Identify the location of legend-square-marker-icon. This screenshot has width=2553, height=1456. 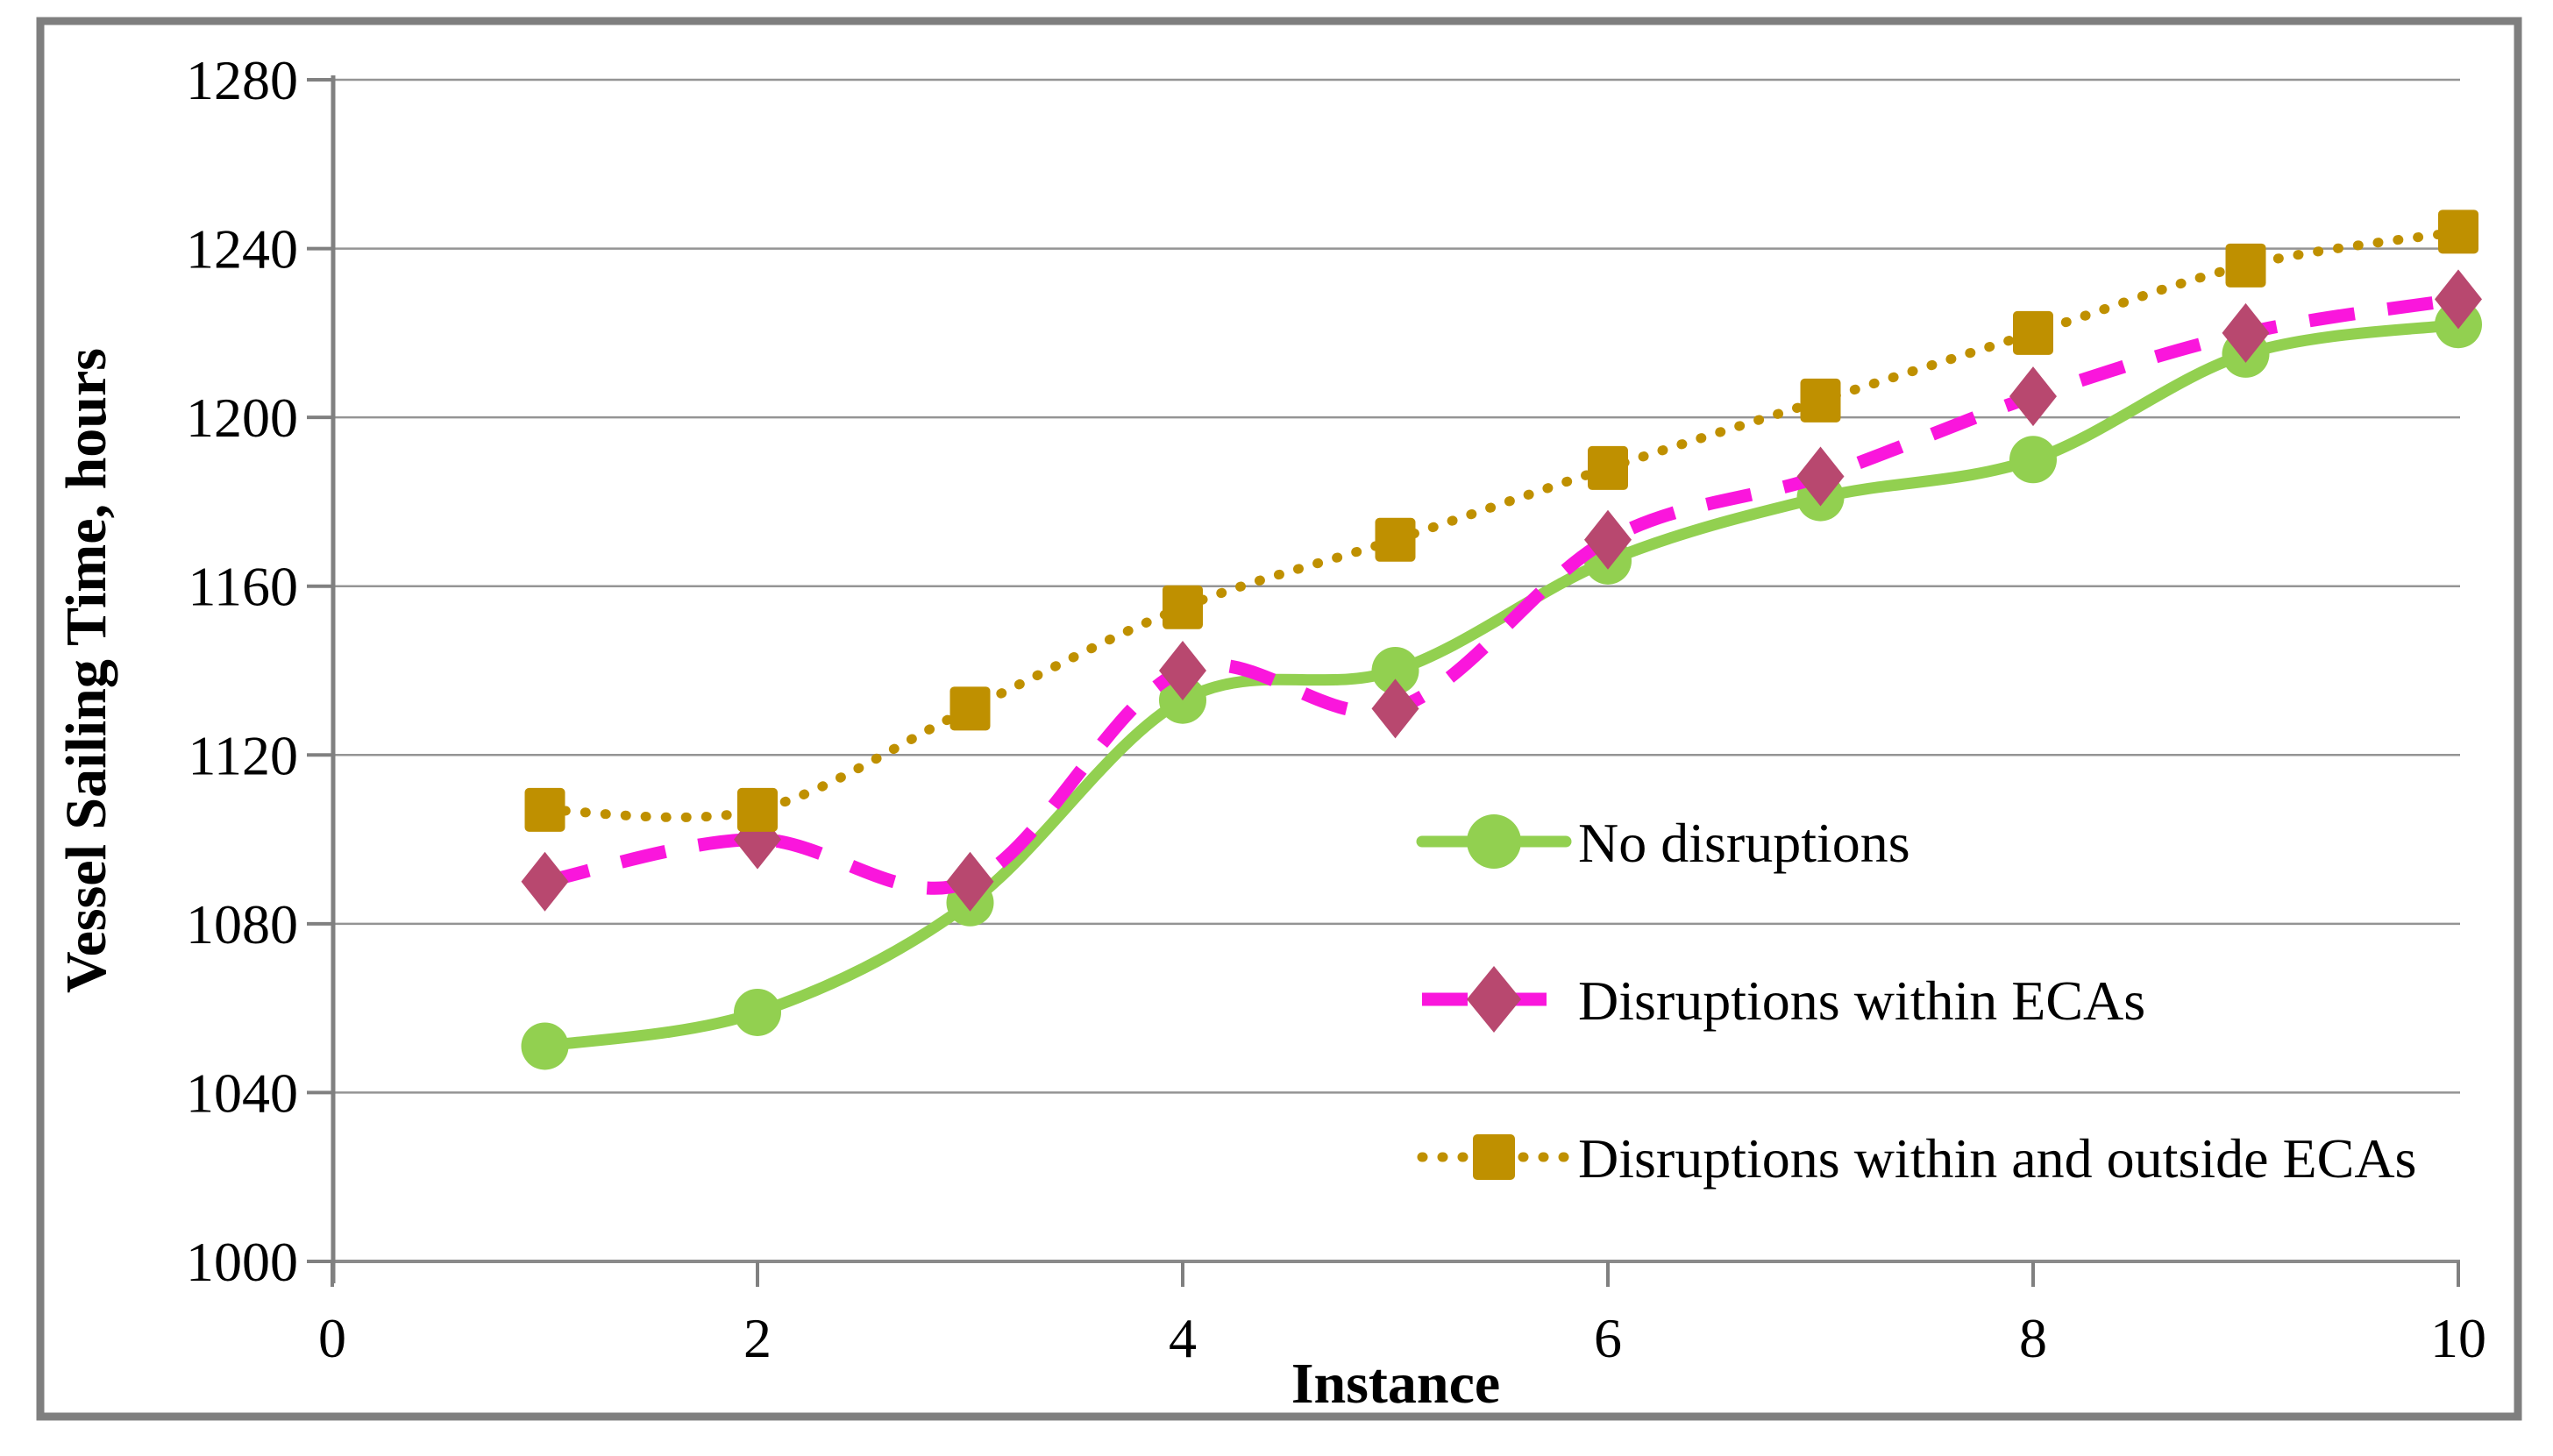
(1494, 1157).